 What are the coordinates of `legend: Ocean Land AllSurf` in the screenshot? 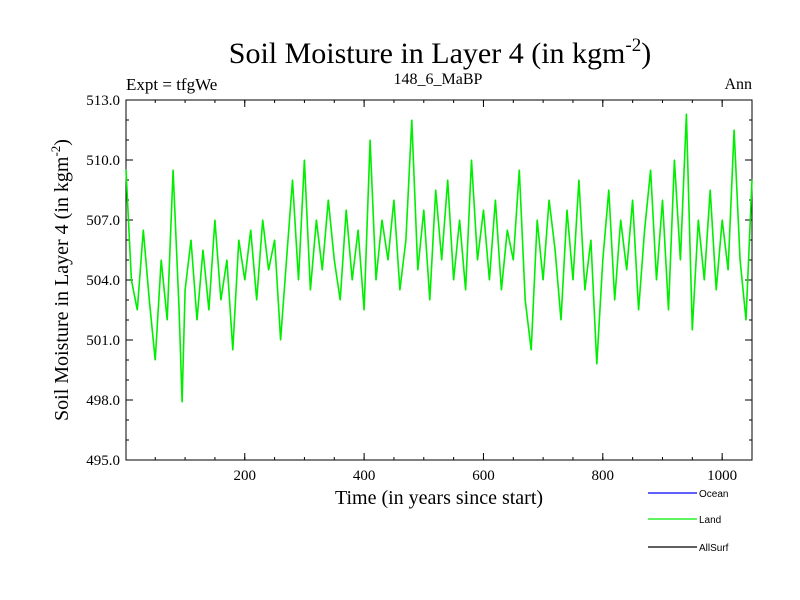 It's located at (688, 521).